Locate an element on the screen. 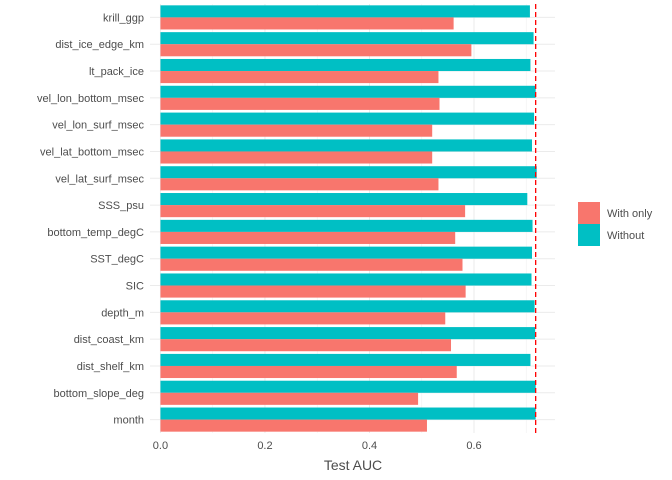 This screenshot has width=672, height=480. bar-with-only-bottom_temp_degC is located at coordinates (308, 237).